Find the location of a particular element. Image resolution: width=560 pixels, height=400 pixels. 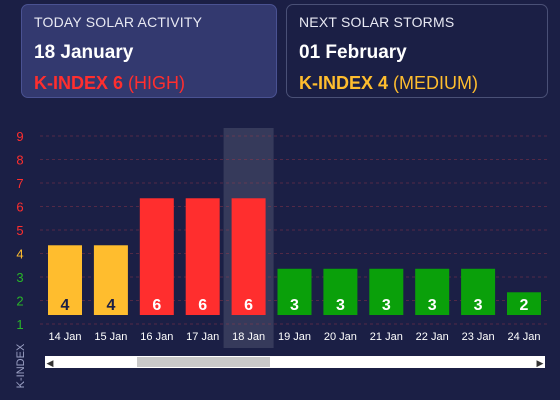

x-tick-label: 17 Jan is located at coordinates (202, 337).